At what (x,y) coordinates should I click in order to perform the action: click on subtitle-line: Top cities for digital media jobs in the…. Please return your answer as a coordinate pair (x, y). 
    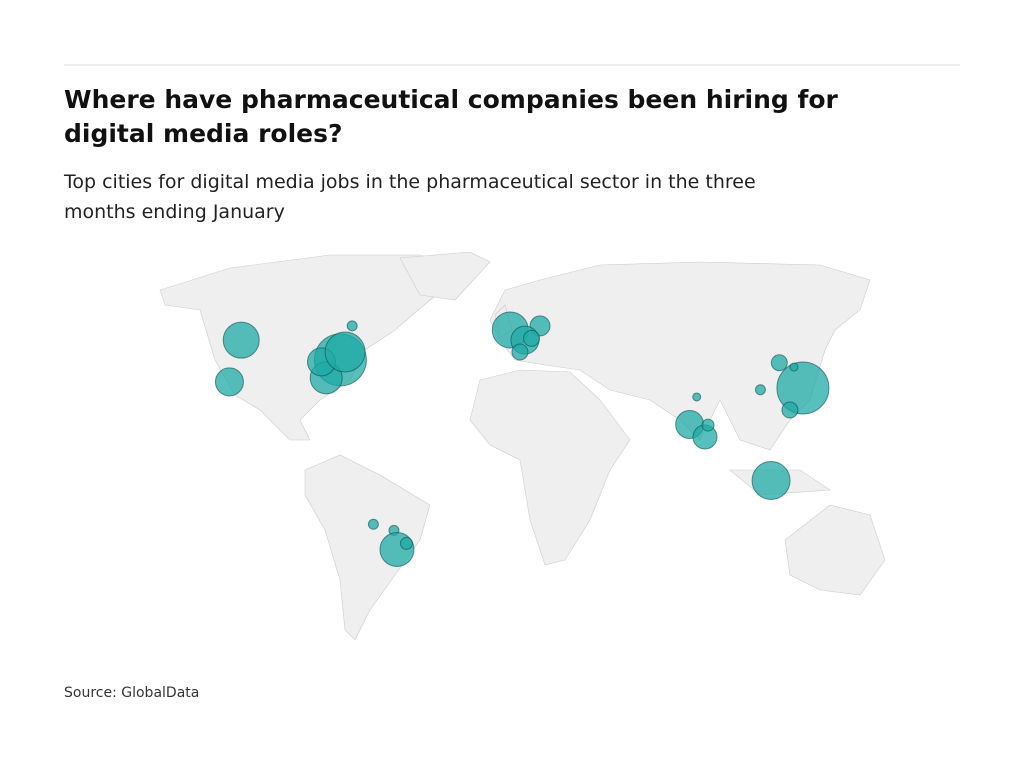
    Looking at the image, I should click on (409, 182).